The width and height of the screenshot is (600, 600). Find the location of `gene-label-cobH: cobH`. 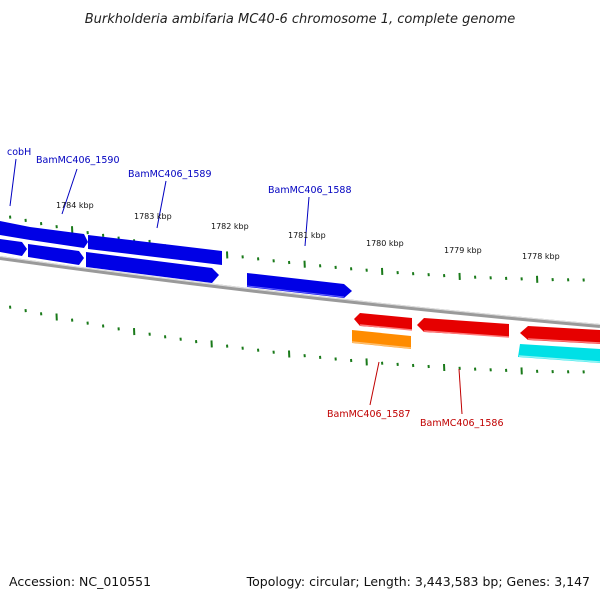

gene-label-cobH: cobH is located at coordinates (19, 152).